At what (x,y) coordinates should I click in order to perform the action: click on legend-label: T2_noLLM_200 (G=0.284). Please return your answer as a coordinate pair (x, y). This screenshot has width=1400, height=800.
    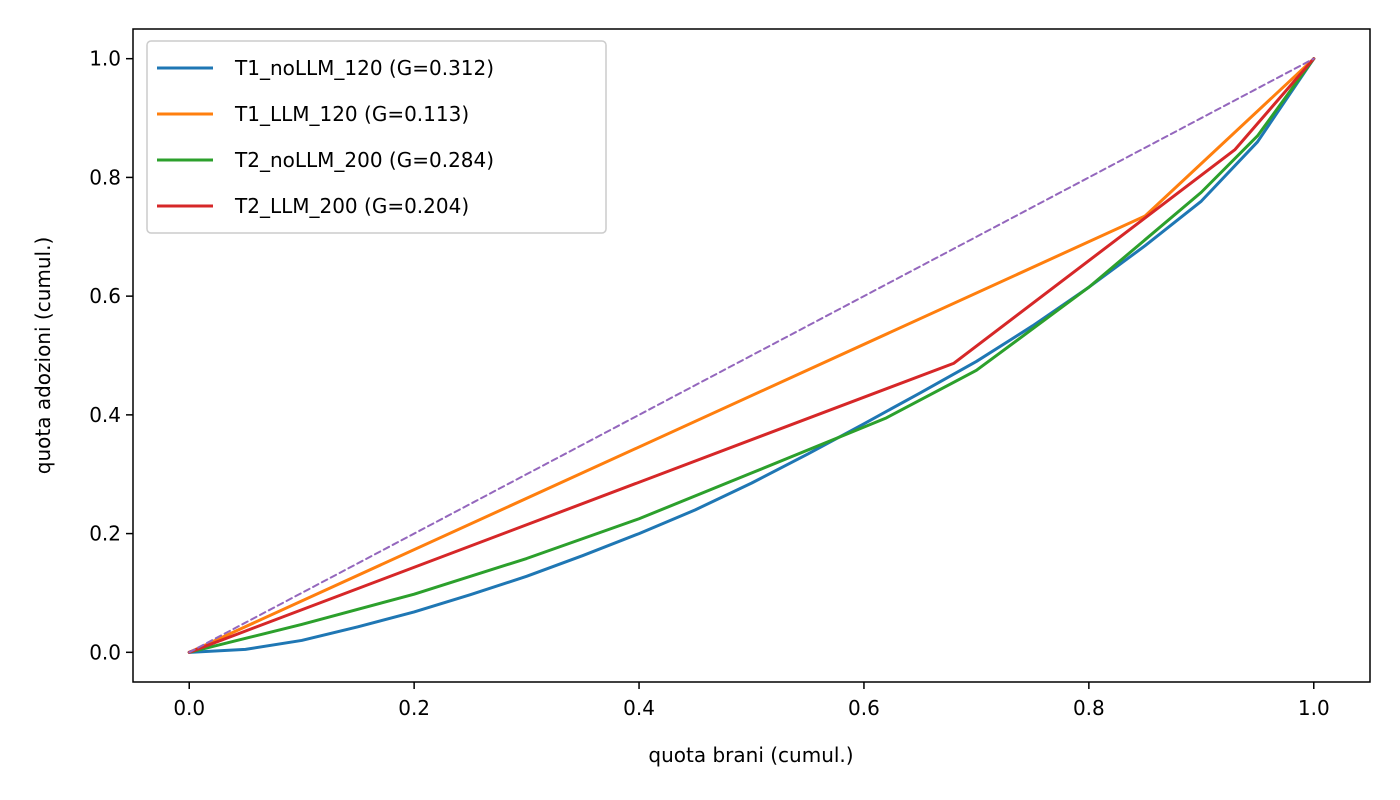
    Looking at the image, I should click on (364, 160).